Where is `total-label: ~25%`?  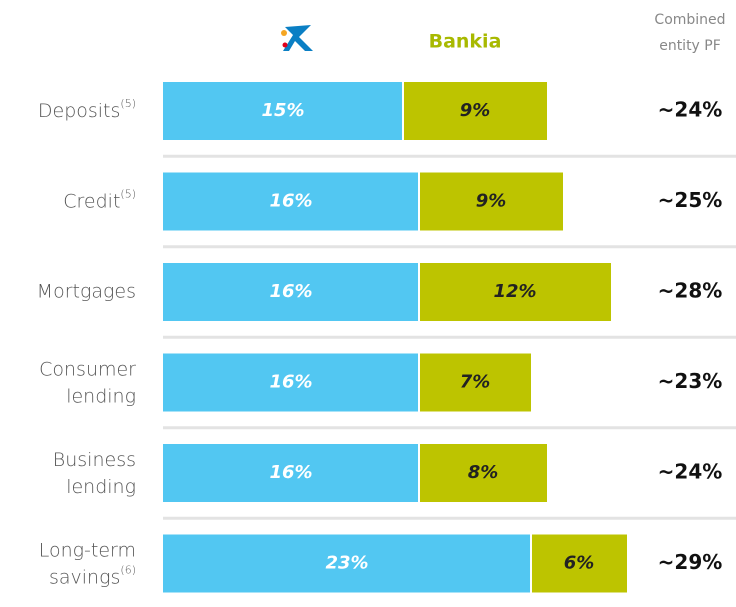 total-label: ~25% is located at coordinates (690, 200).